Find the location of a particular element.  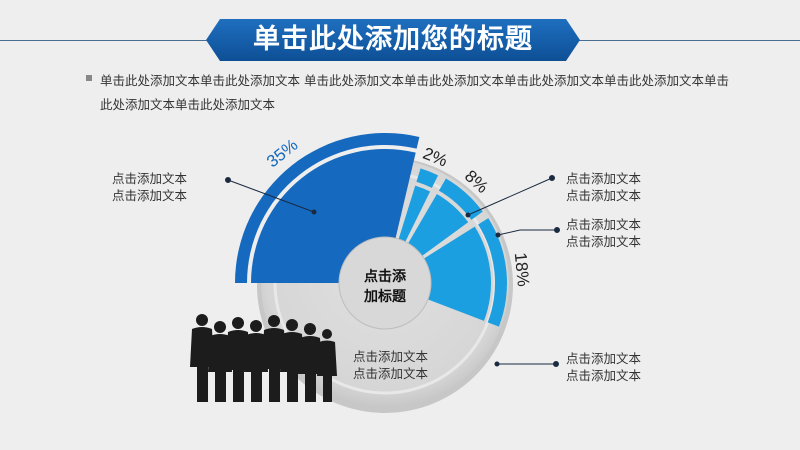

callout-right-3-line1: 点击添加文本 is located at coordinates (604, 358).